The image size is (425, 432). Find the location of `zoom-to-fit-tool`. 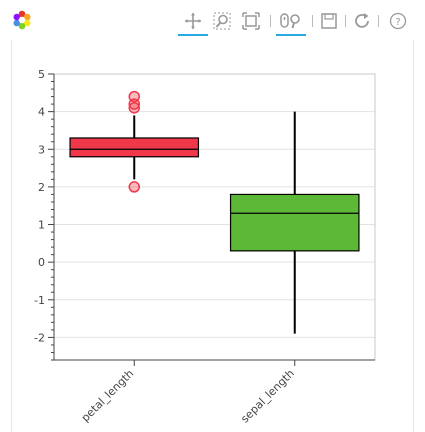

zoom-to-fit-tool is located at coordinates (251, 21).